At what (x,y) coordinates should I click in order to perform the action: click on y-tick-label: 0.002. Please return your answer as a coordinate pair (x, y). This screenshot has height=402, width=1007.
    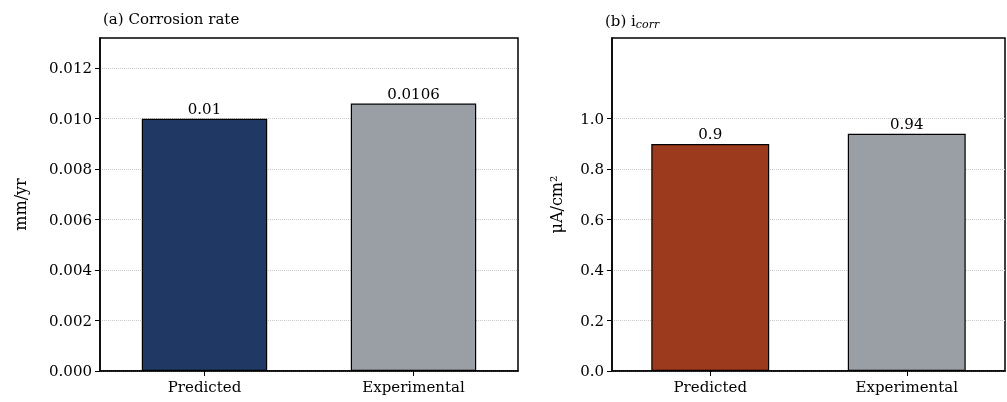
    Looking at the image, I should click on (70, 320).